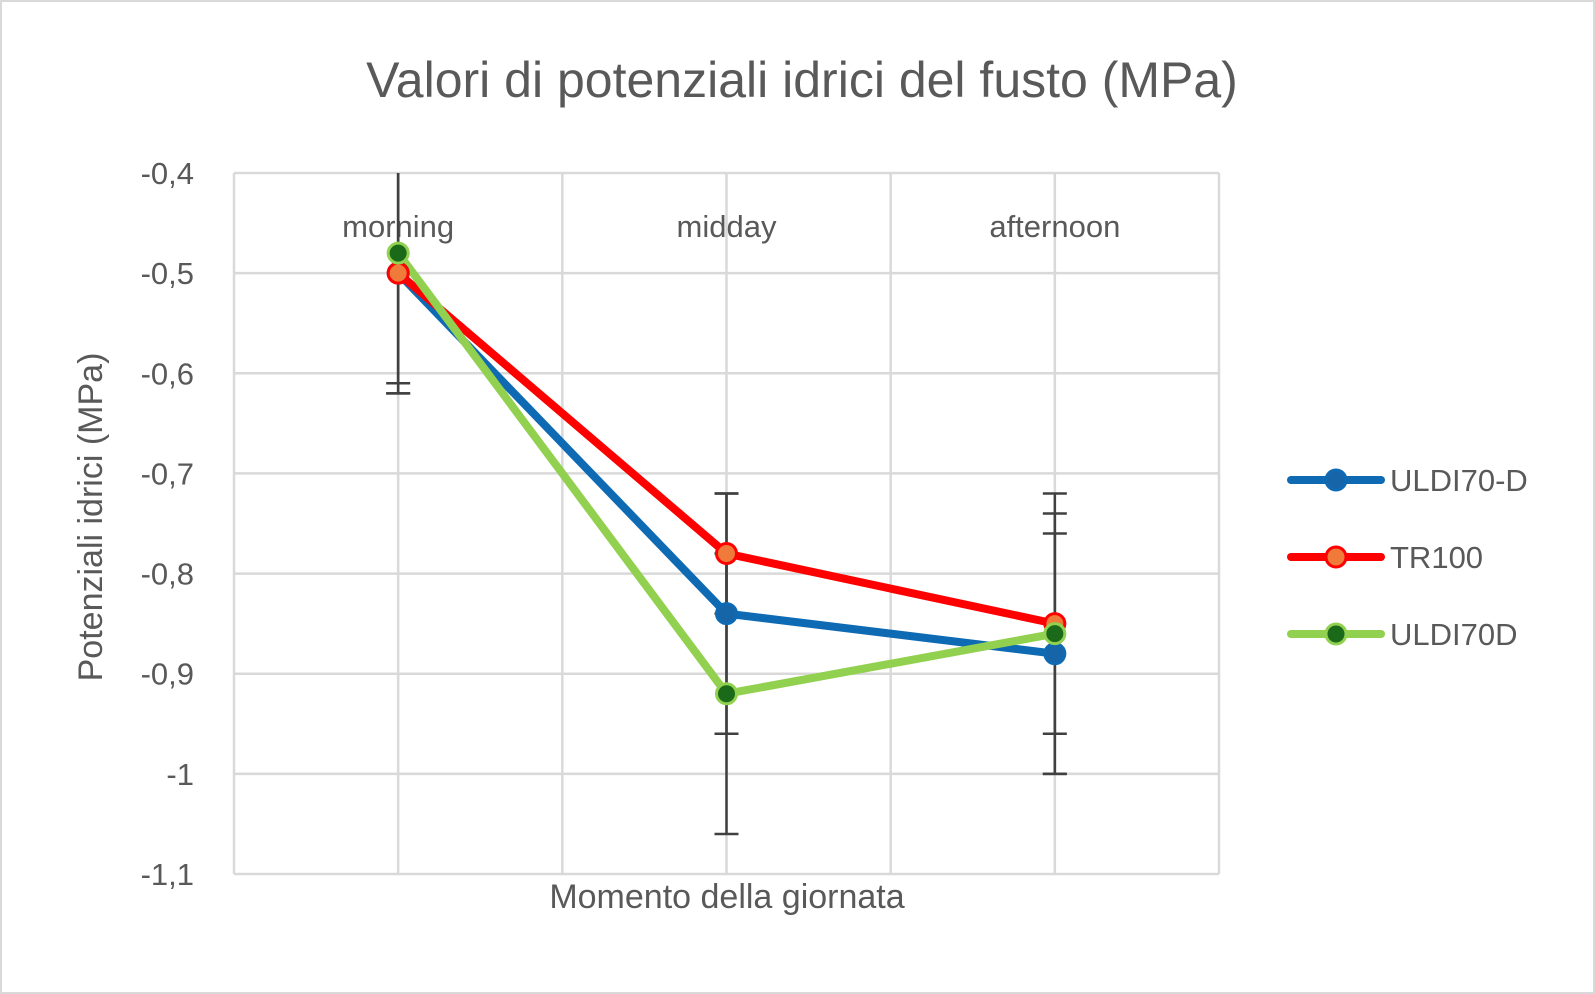 The image size is (1595, 994). I want to click on y-axis-ticks: -0,4 -0,5 -0,6 -0,7 -0,8 -0,9 -1 -1,1, so click(167, 524).